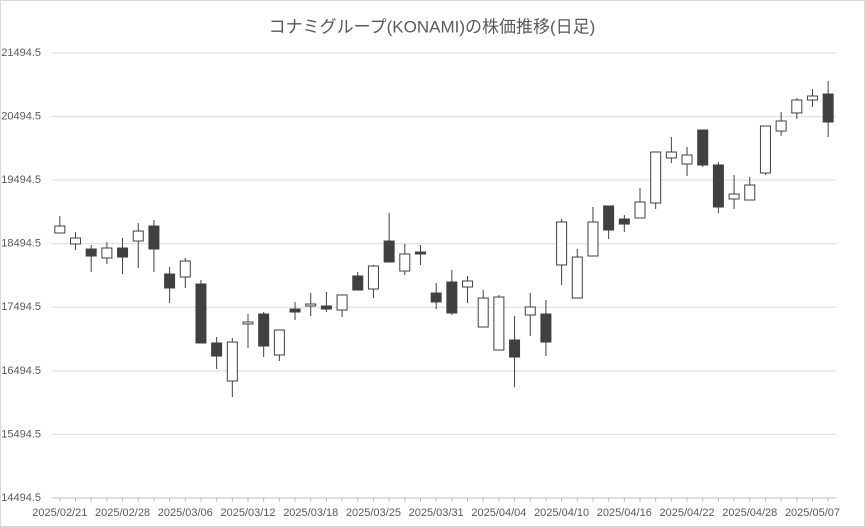 The image size is (865, 527). Describe the element at coordinates (185, 513) in the screenshot. I see `x-tick-label: 2025/03/06` at that location.